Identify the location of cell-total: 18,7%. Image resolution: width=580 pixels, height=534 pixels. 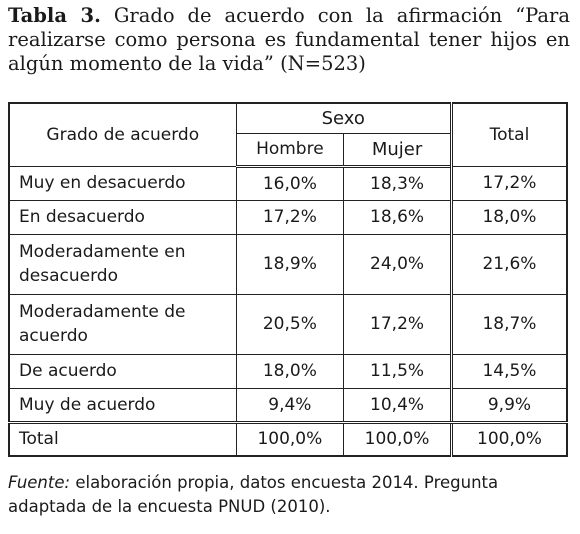
(508, 324).